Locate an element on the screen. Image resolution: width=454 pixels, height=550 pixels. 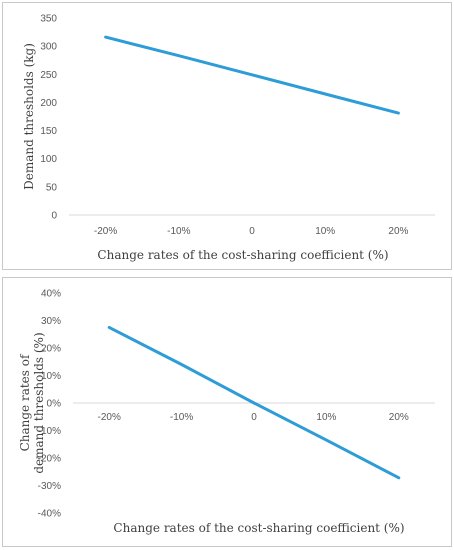
y-tick-label: 40% is located at coordinates (51, 294).